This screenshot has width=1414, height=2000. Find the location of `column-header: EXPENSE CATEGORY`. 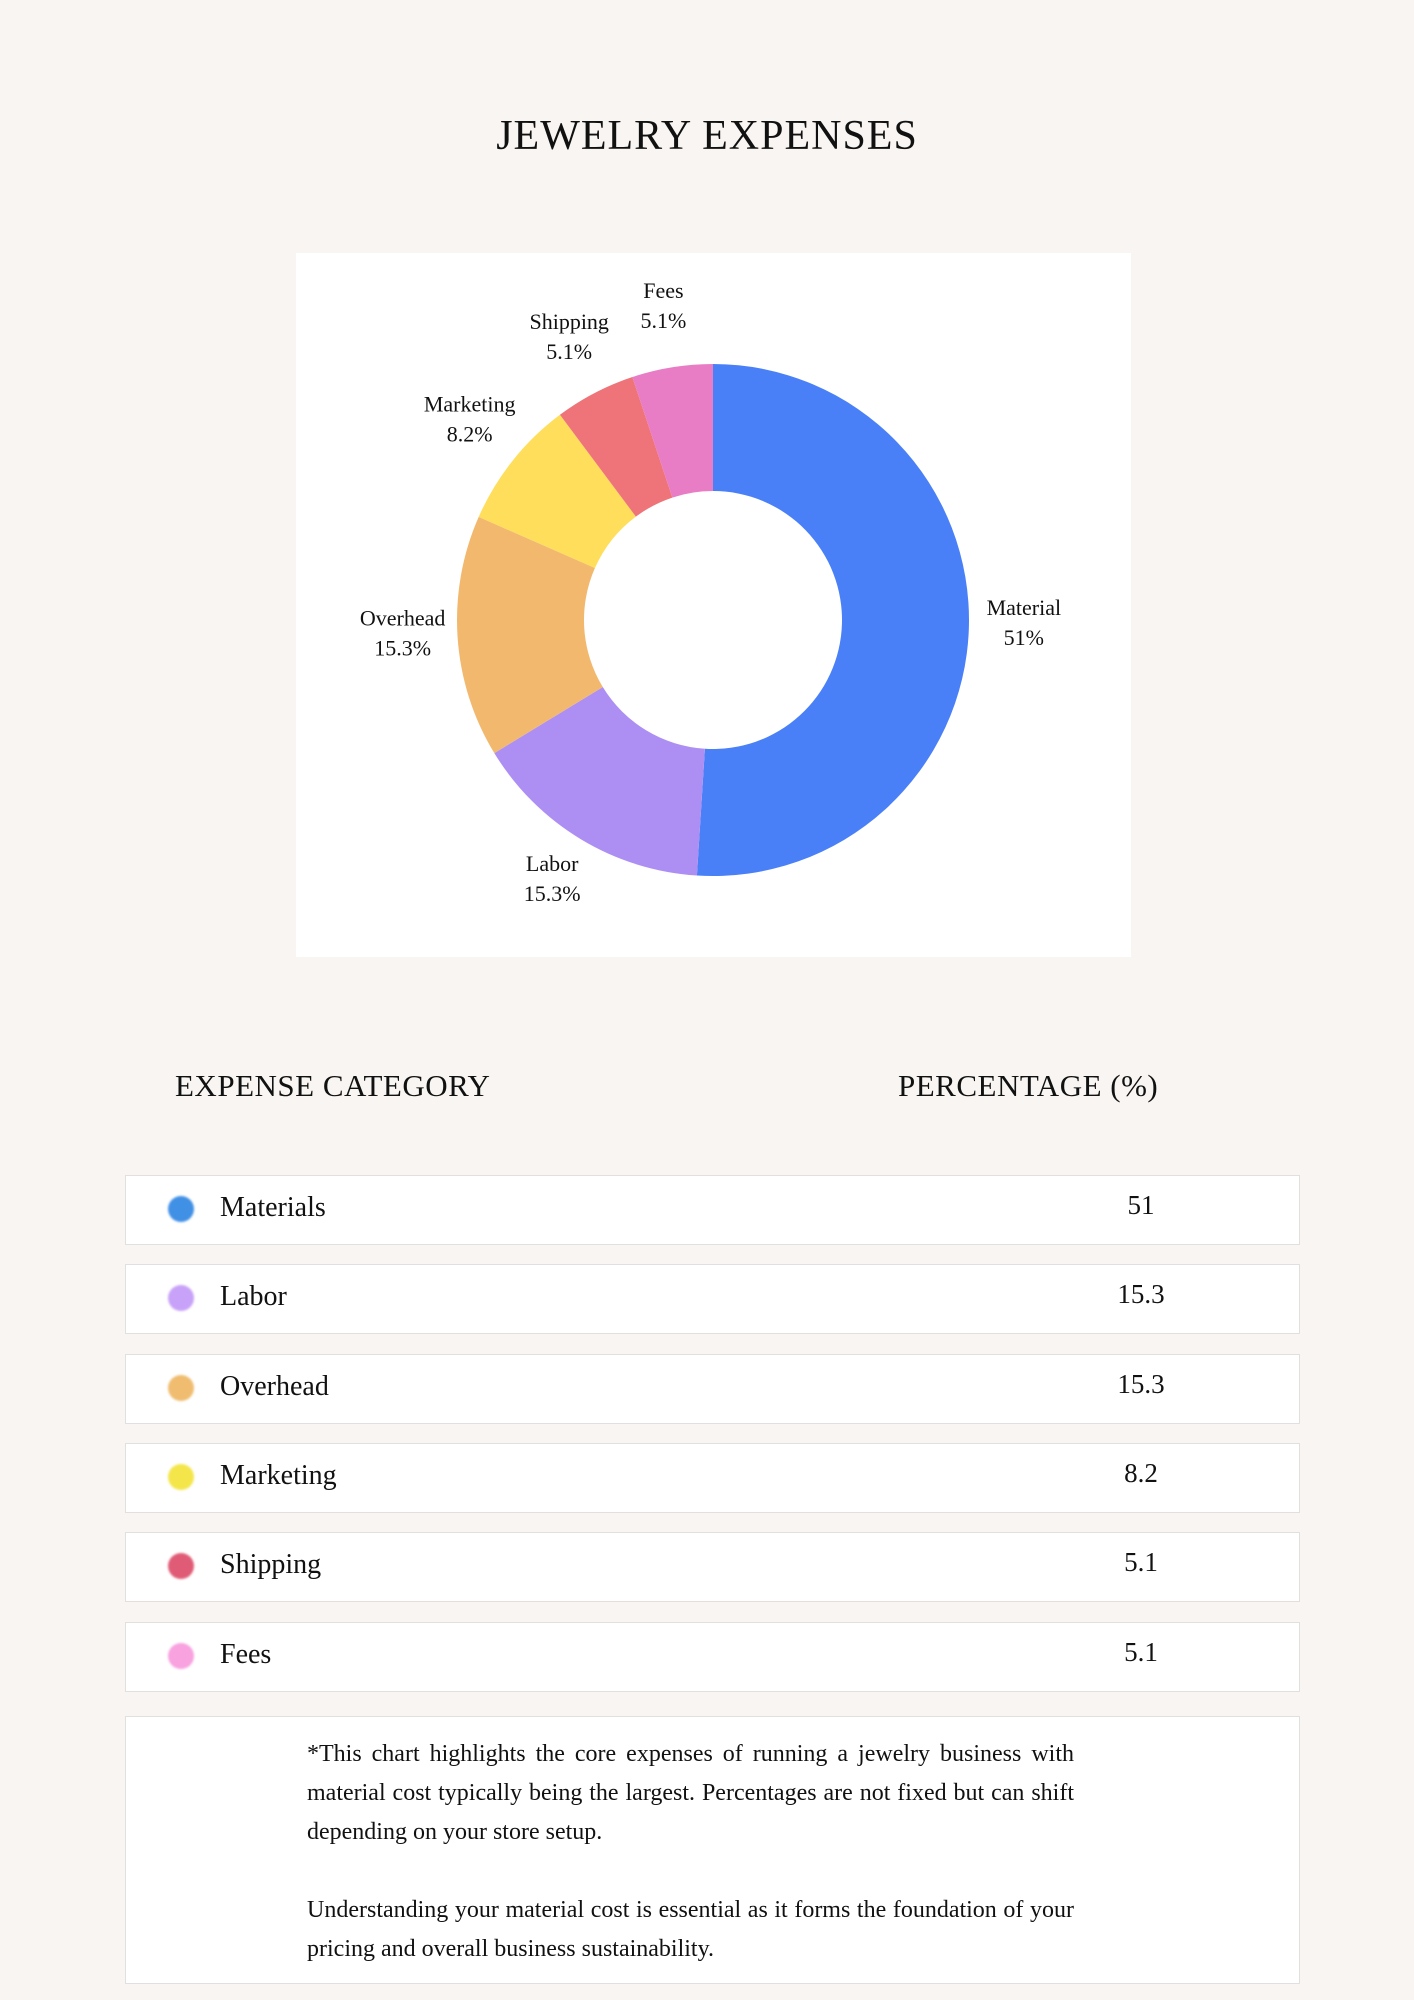

column-header: EXPENSE CATEGORY is located at coordinates (333, 1085).